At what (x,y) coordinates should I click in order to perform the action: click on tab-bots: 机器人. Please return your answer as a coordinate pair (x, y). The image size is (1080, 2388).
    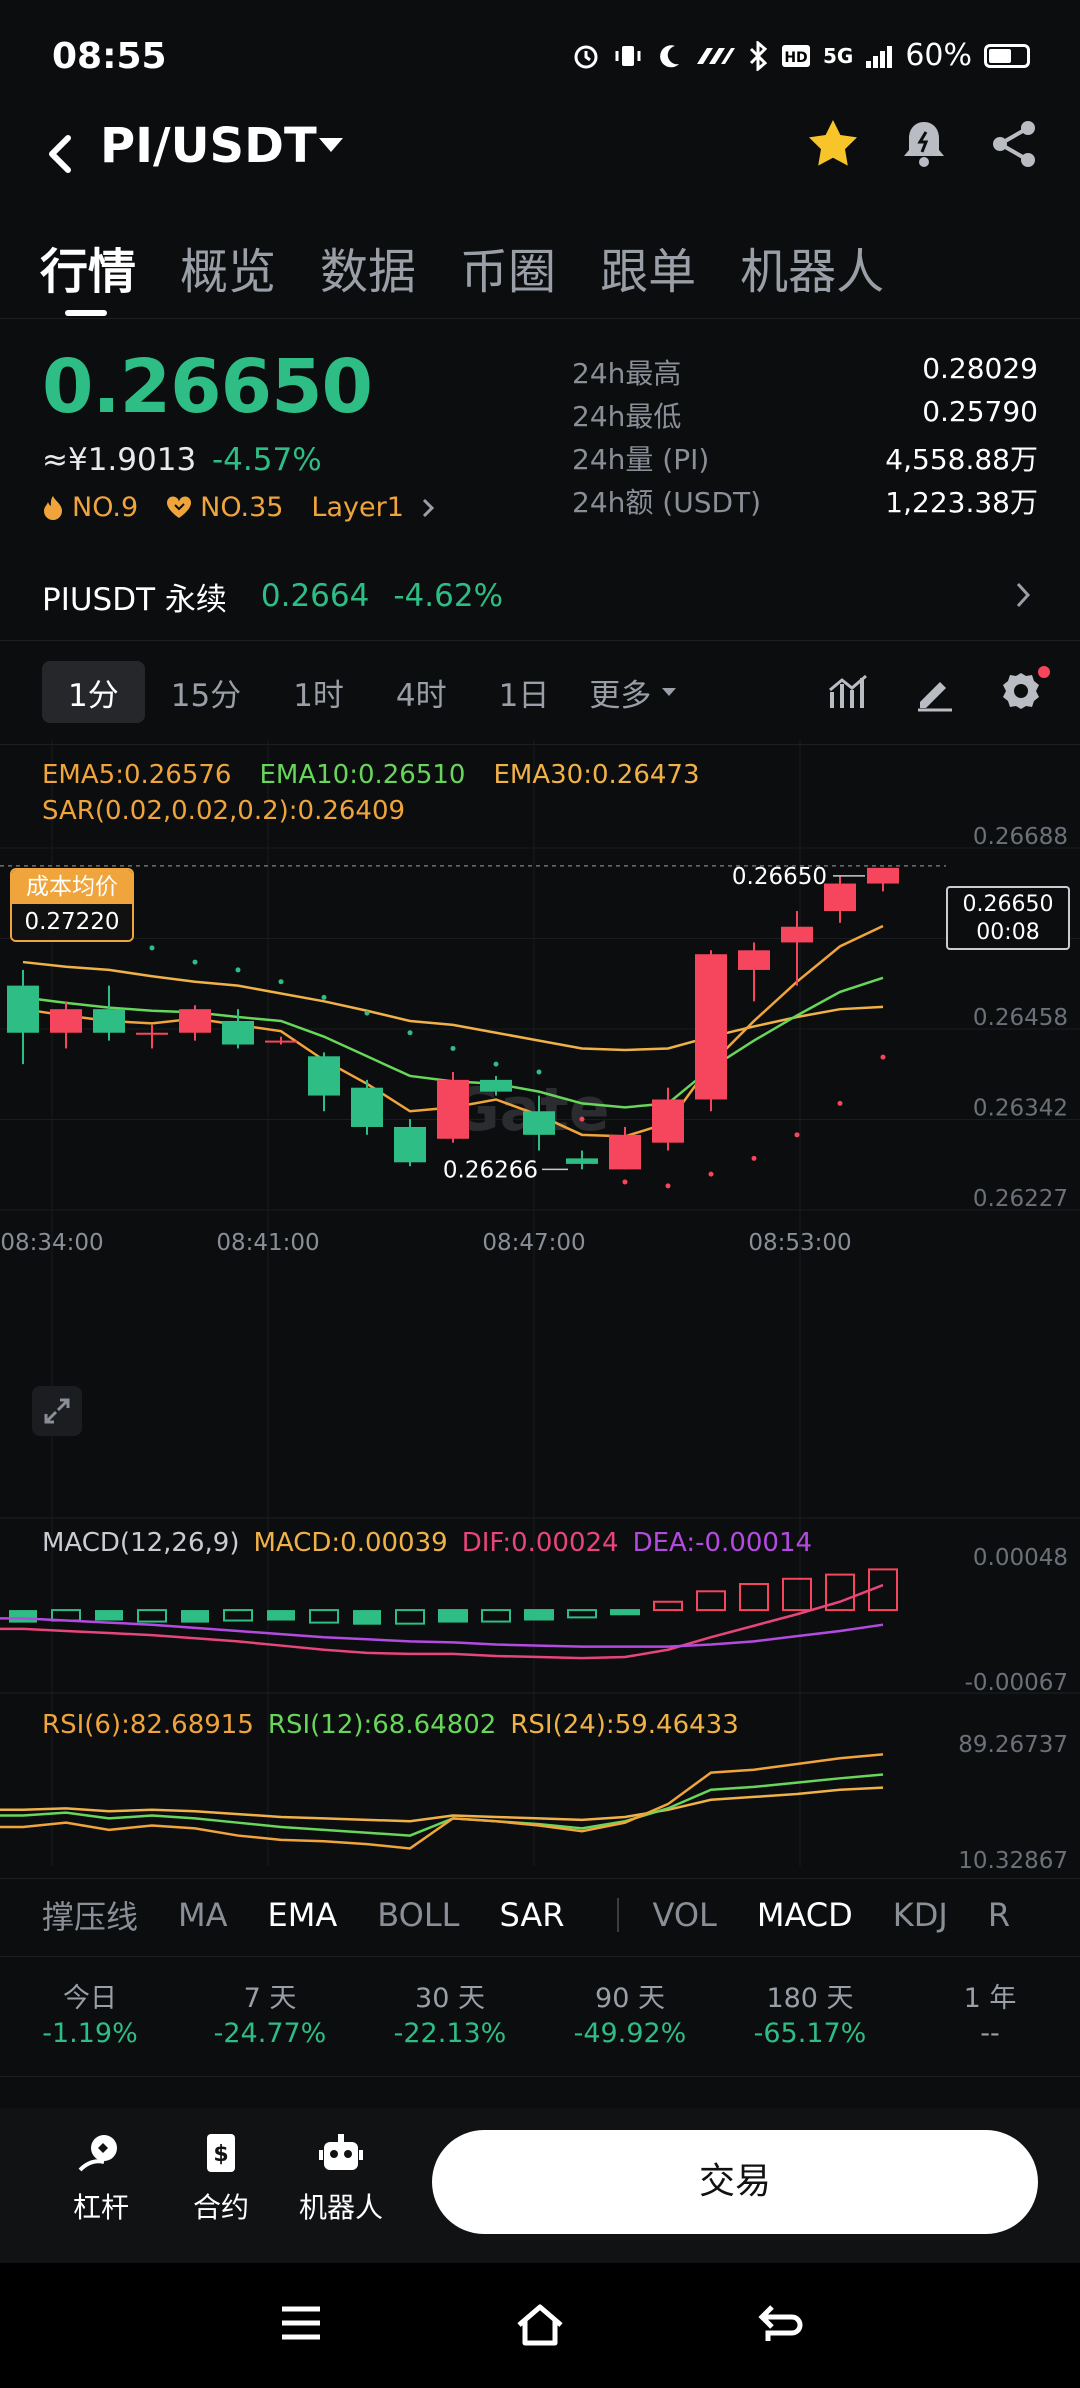
    Looking at the image, I should click on (812, 272).